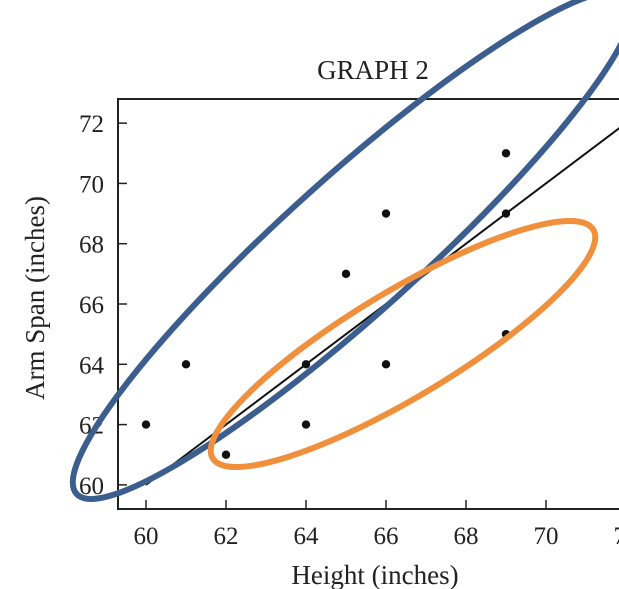 This screenshot has height=589, width=619. I want to click on x-axis-label: Height (inches), so click(374, 574).